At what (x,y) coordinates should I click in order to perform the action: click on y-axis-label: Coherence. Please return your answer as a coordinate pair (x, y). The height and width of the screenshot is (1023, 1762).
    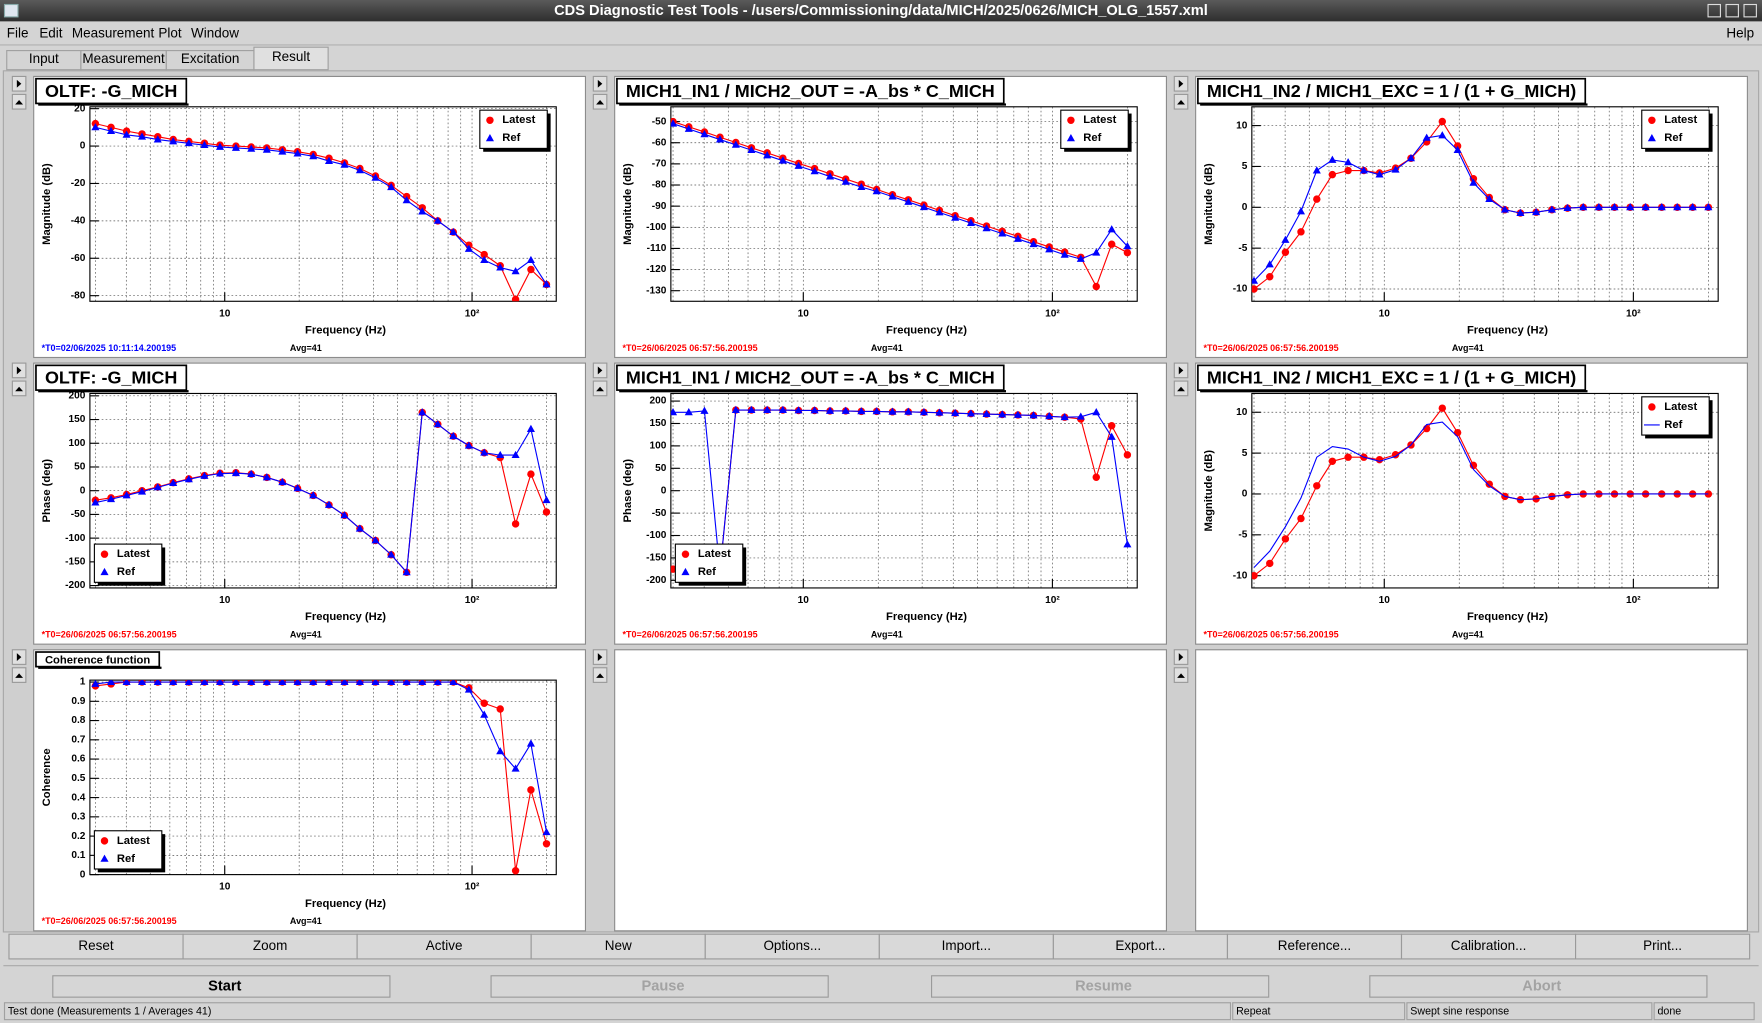
    Looking at the image, I should click on (47, 777).